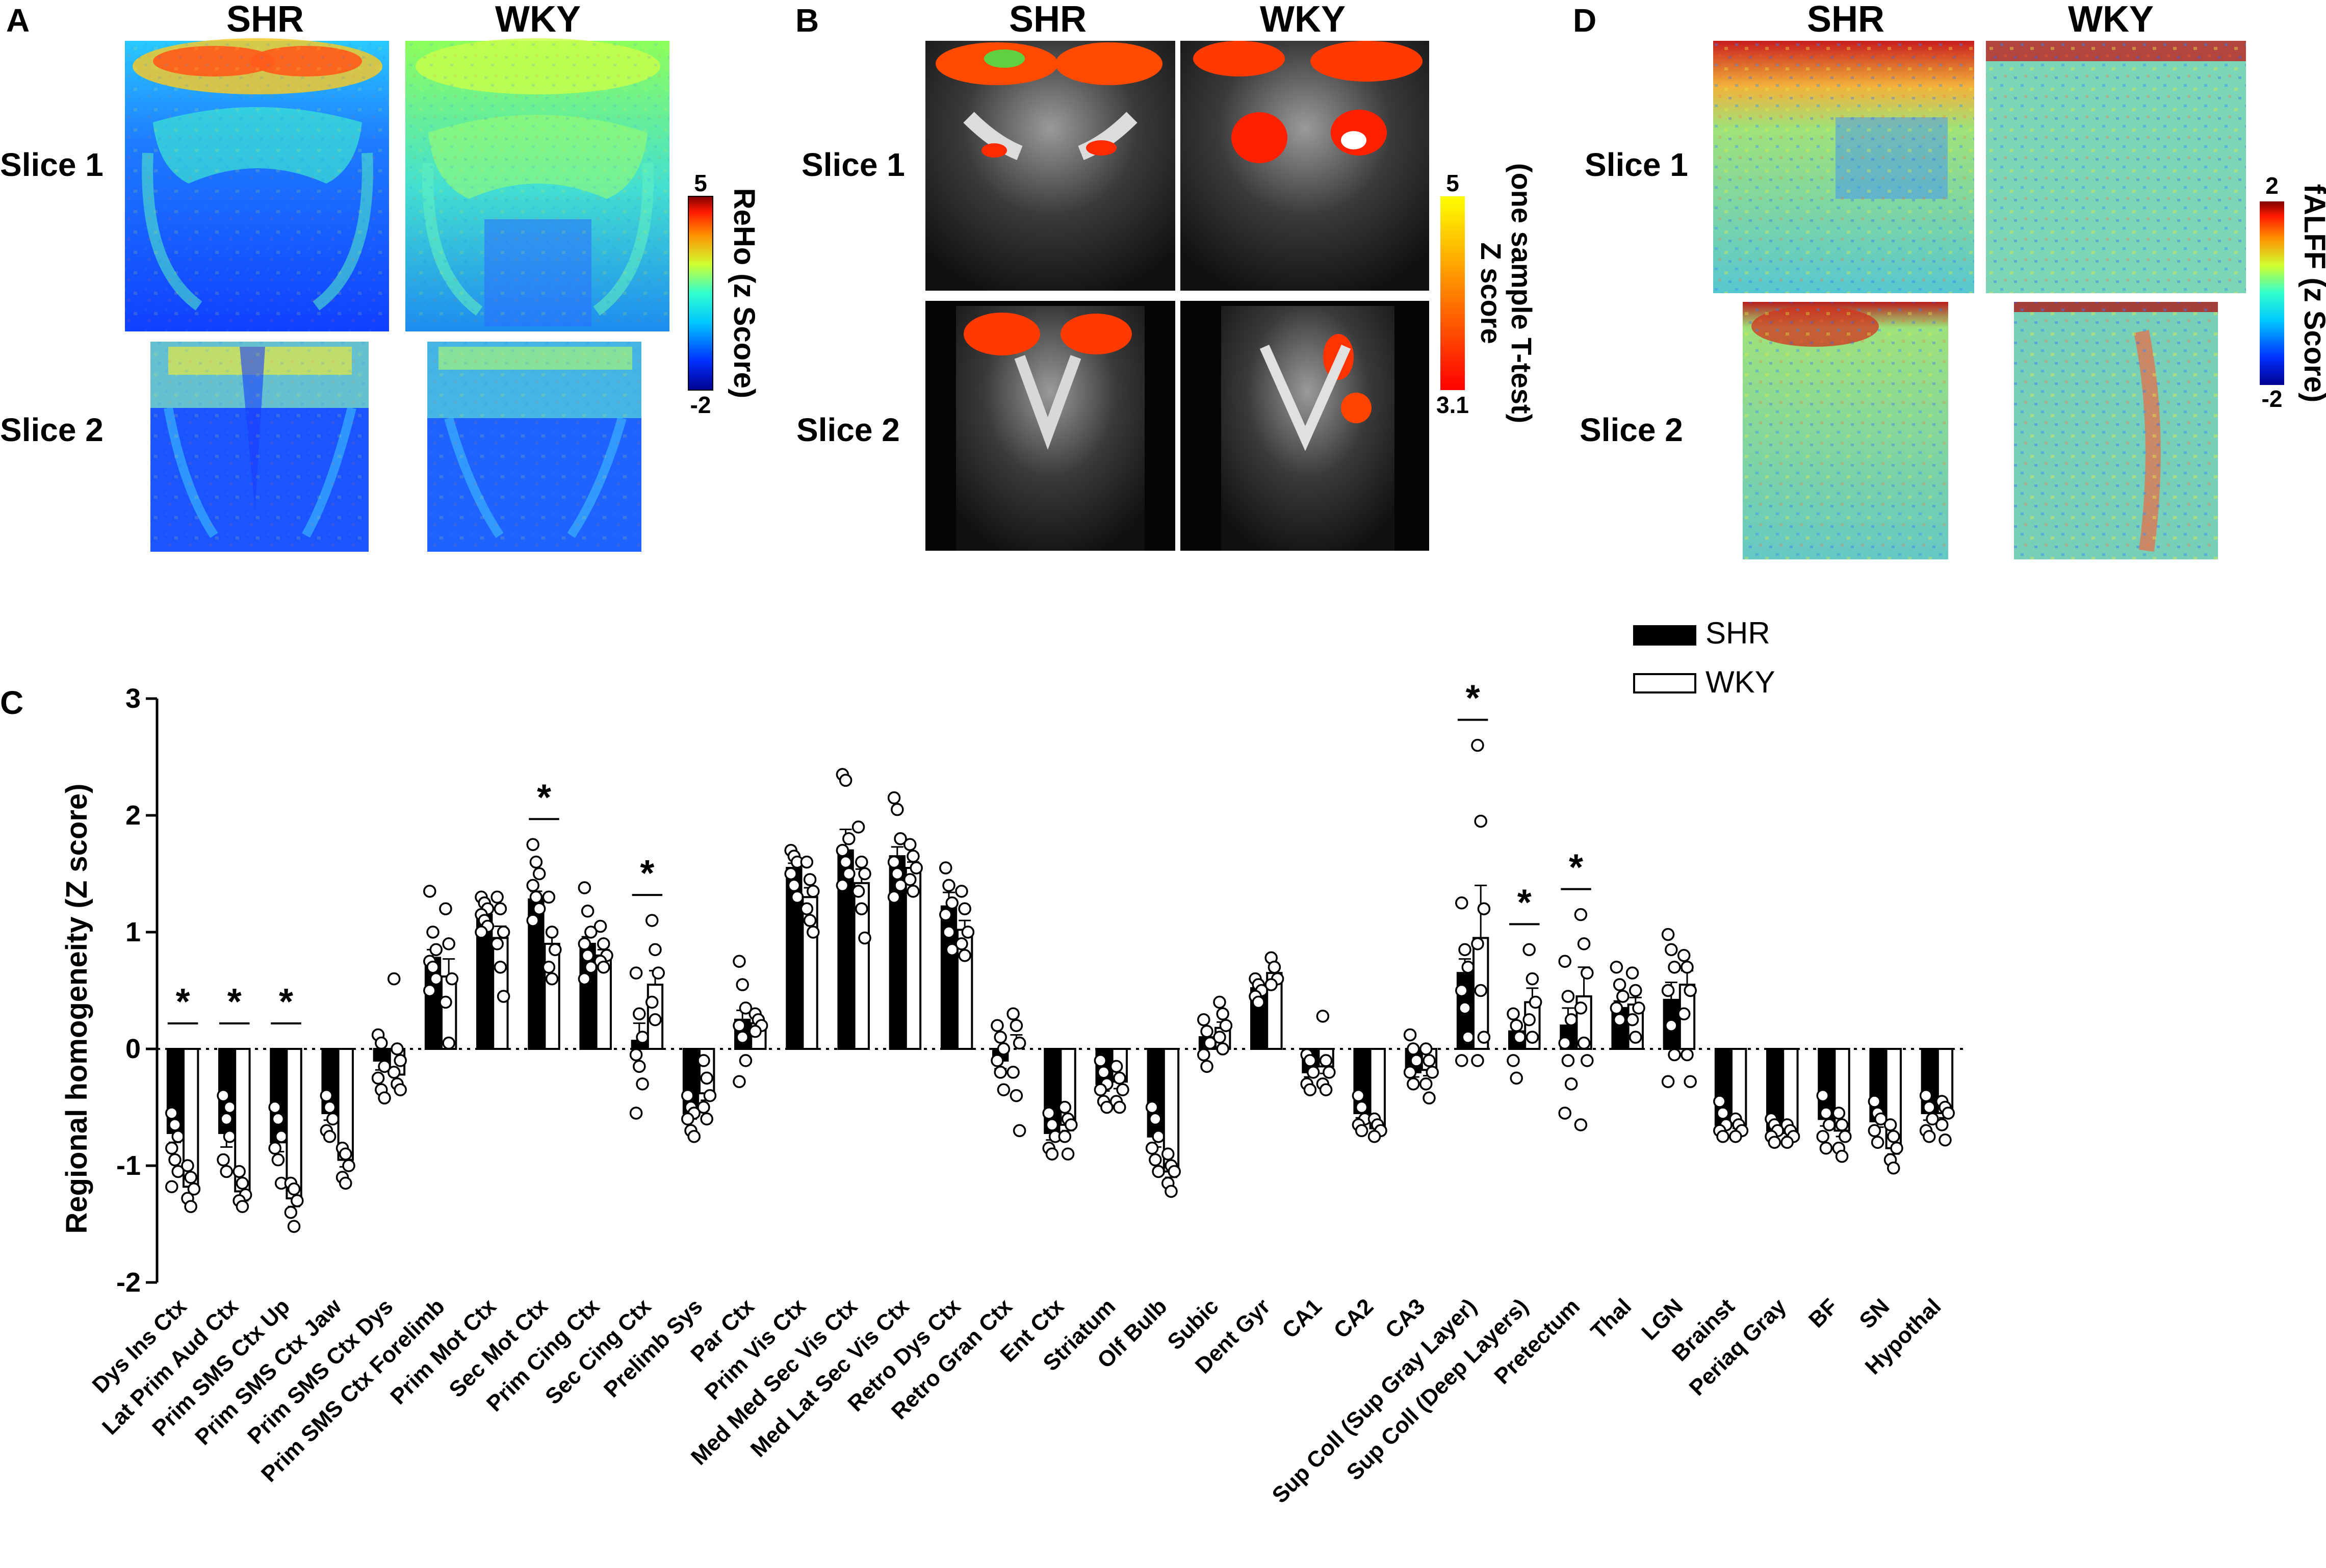 The image size is (2326, 1568). What do you see at coordinates (1304, 426) in the screenshot?
I see `zscore-wky-slice2-image` at bounding box center [1304, 426].